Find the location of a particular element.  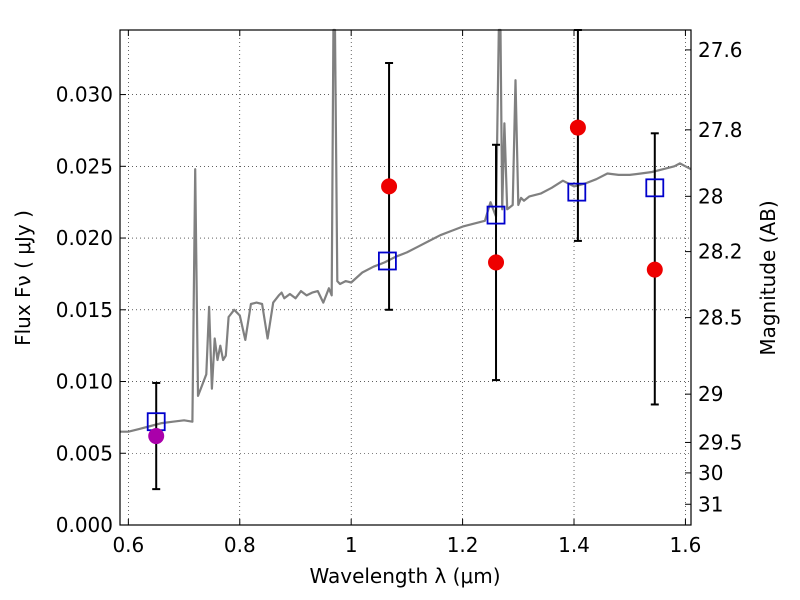

y2-tick-label: 29.5 is located at coordinates (720, 442).